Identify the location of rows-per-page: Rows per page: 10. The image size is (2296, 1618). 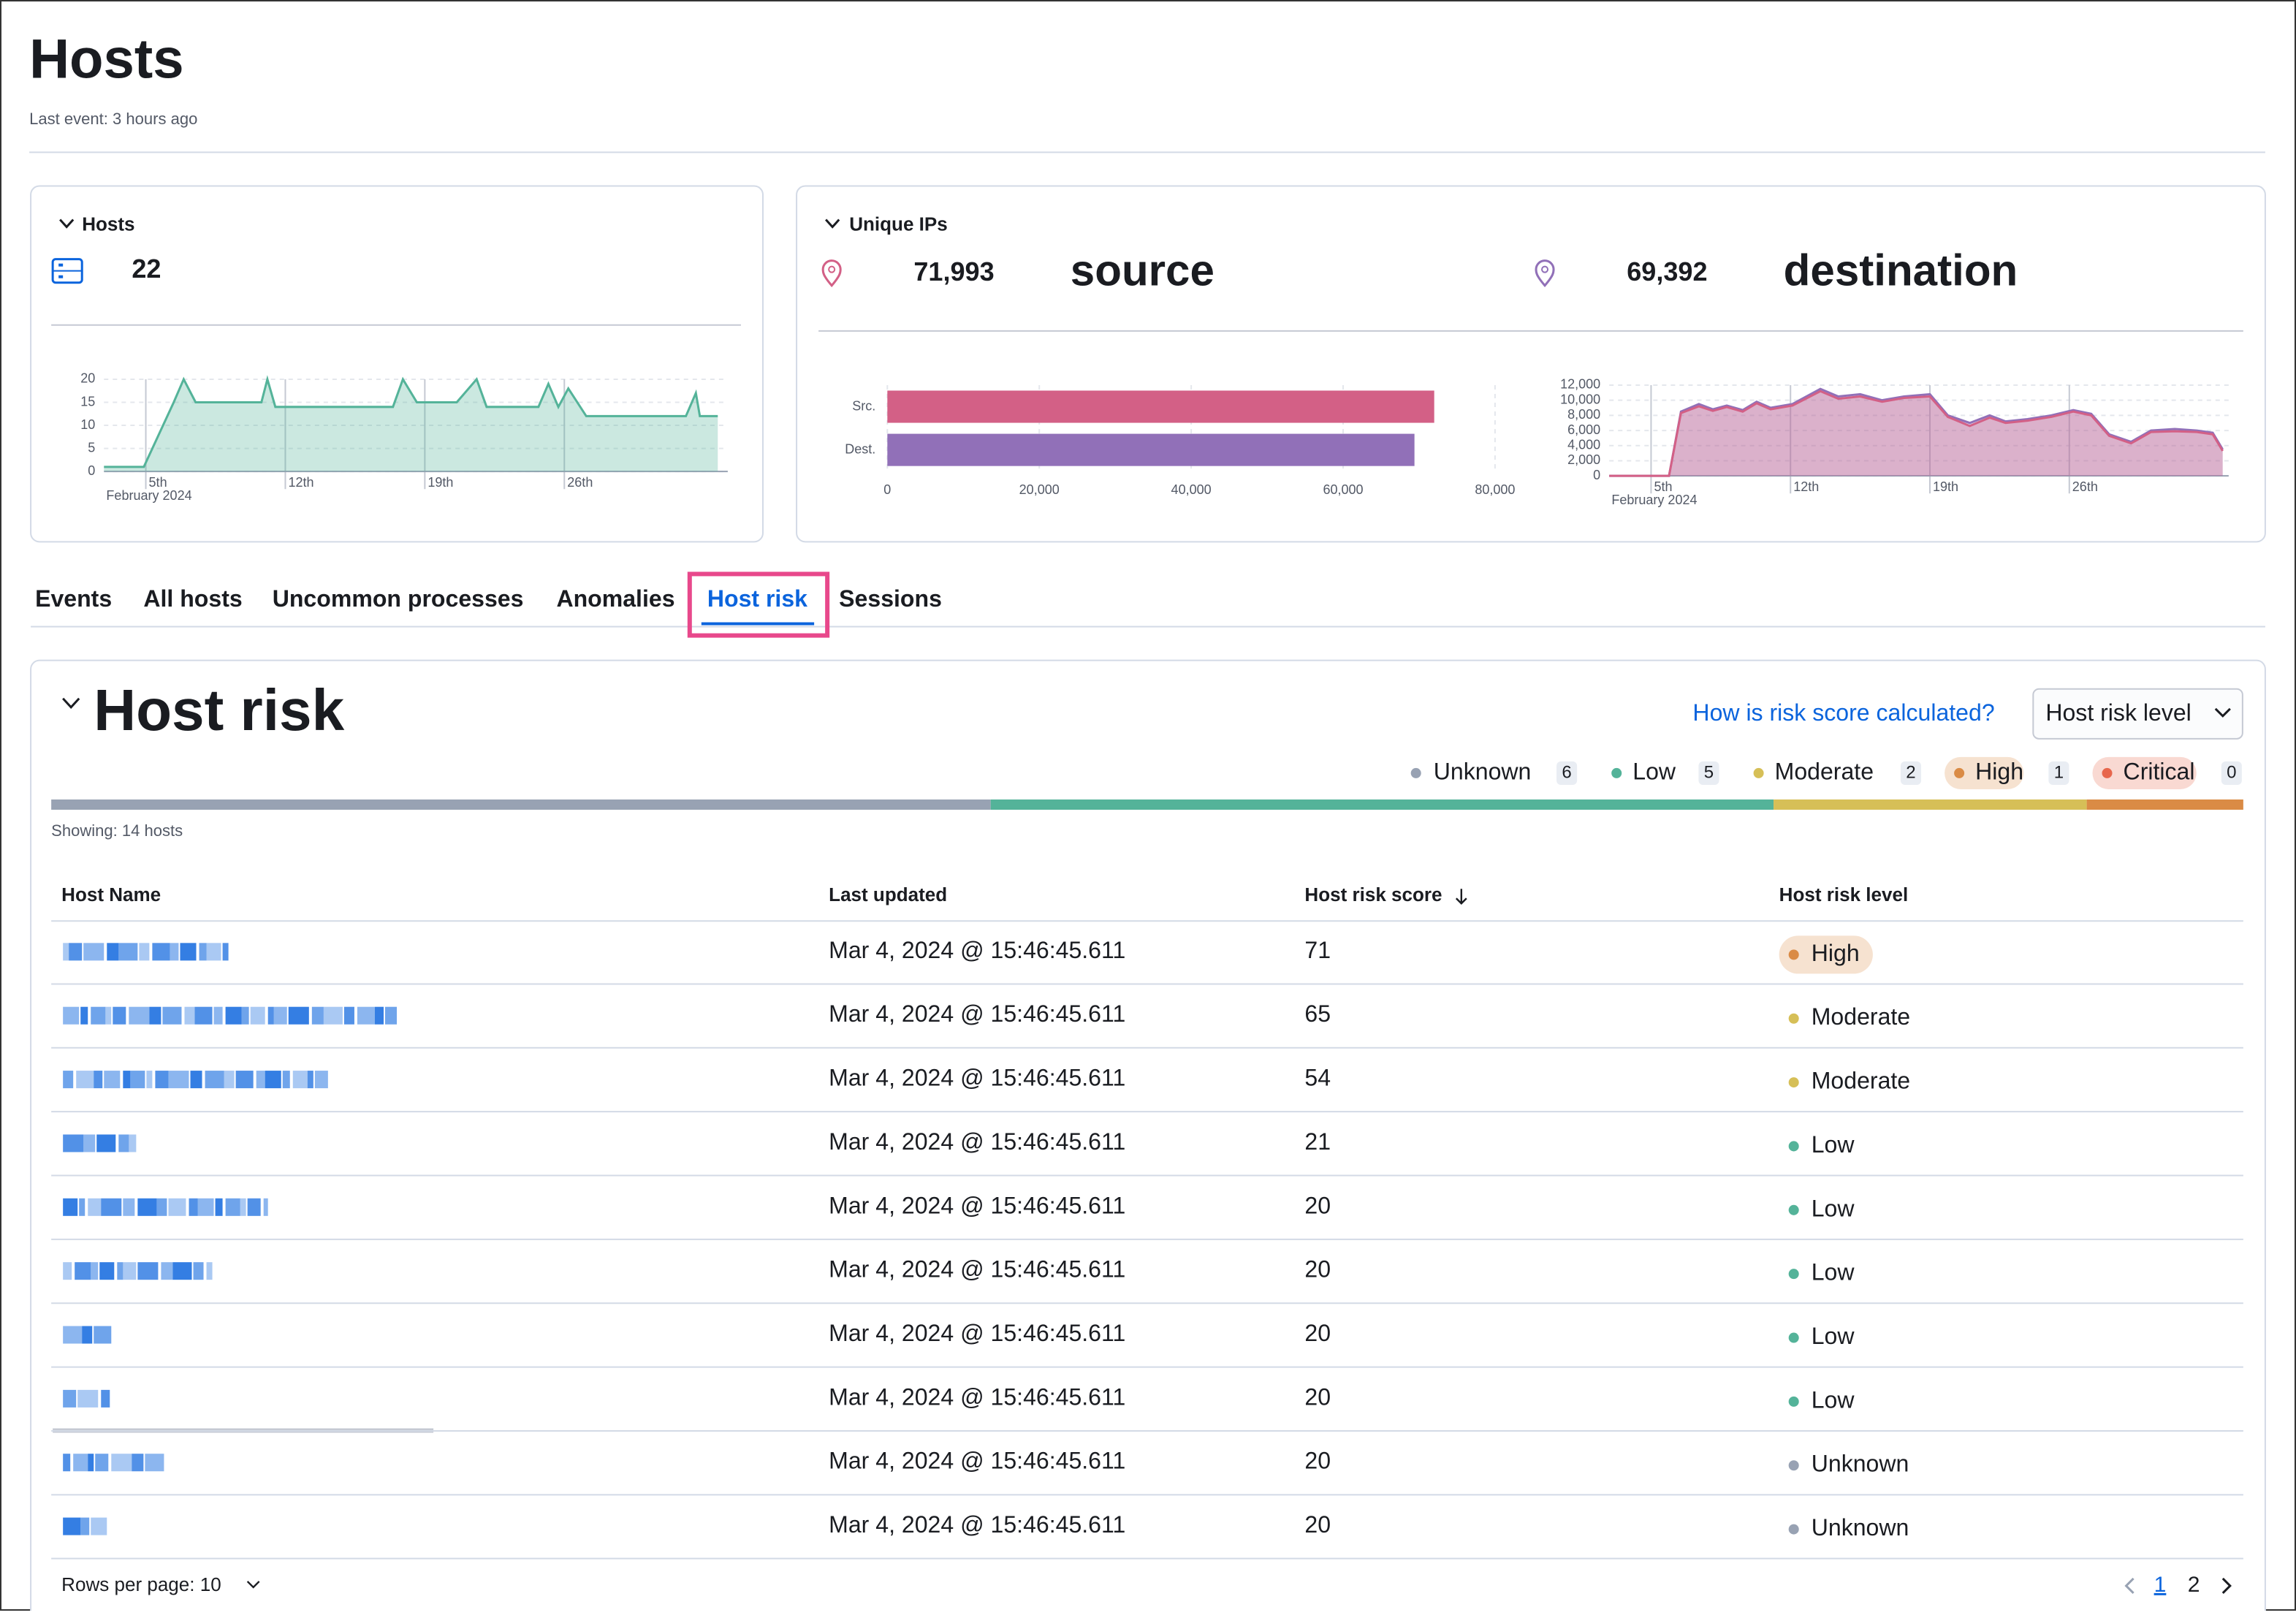
(141, 1584).